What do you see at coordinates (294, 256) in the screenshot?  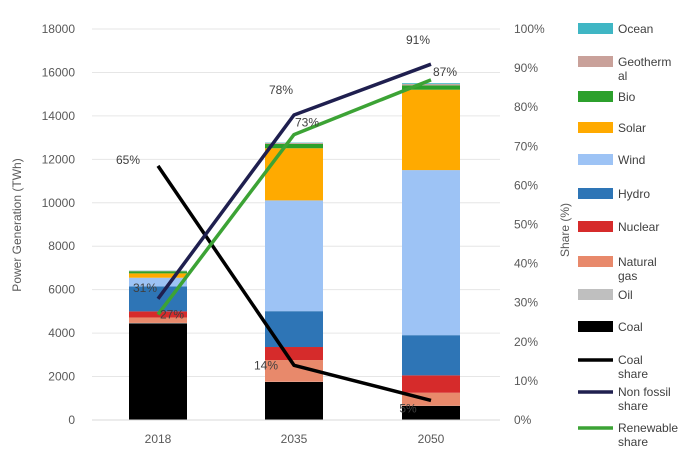 I see `bar-segment-wind-2035` at bounding box center [294, 256].